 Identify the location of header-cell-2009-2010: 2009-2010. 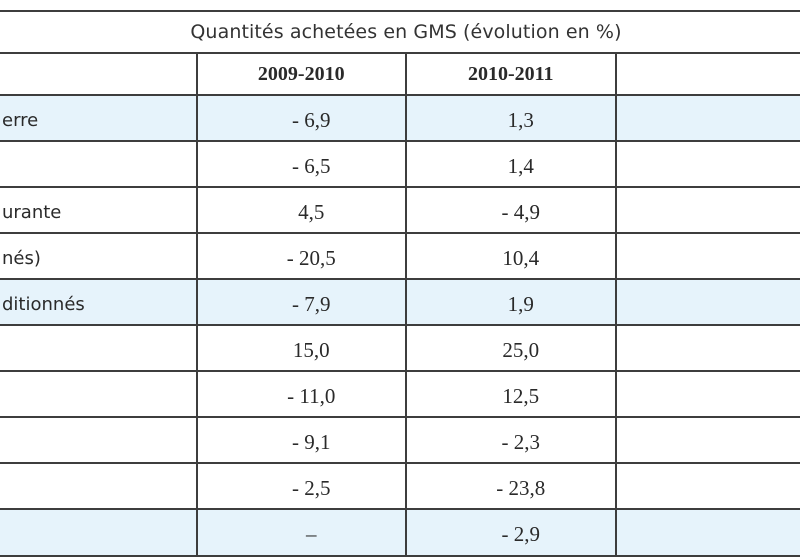
(302, 74).